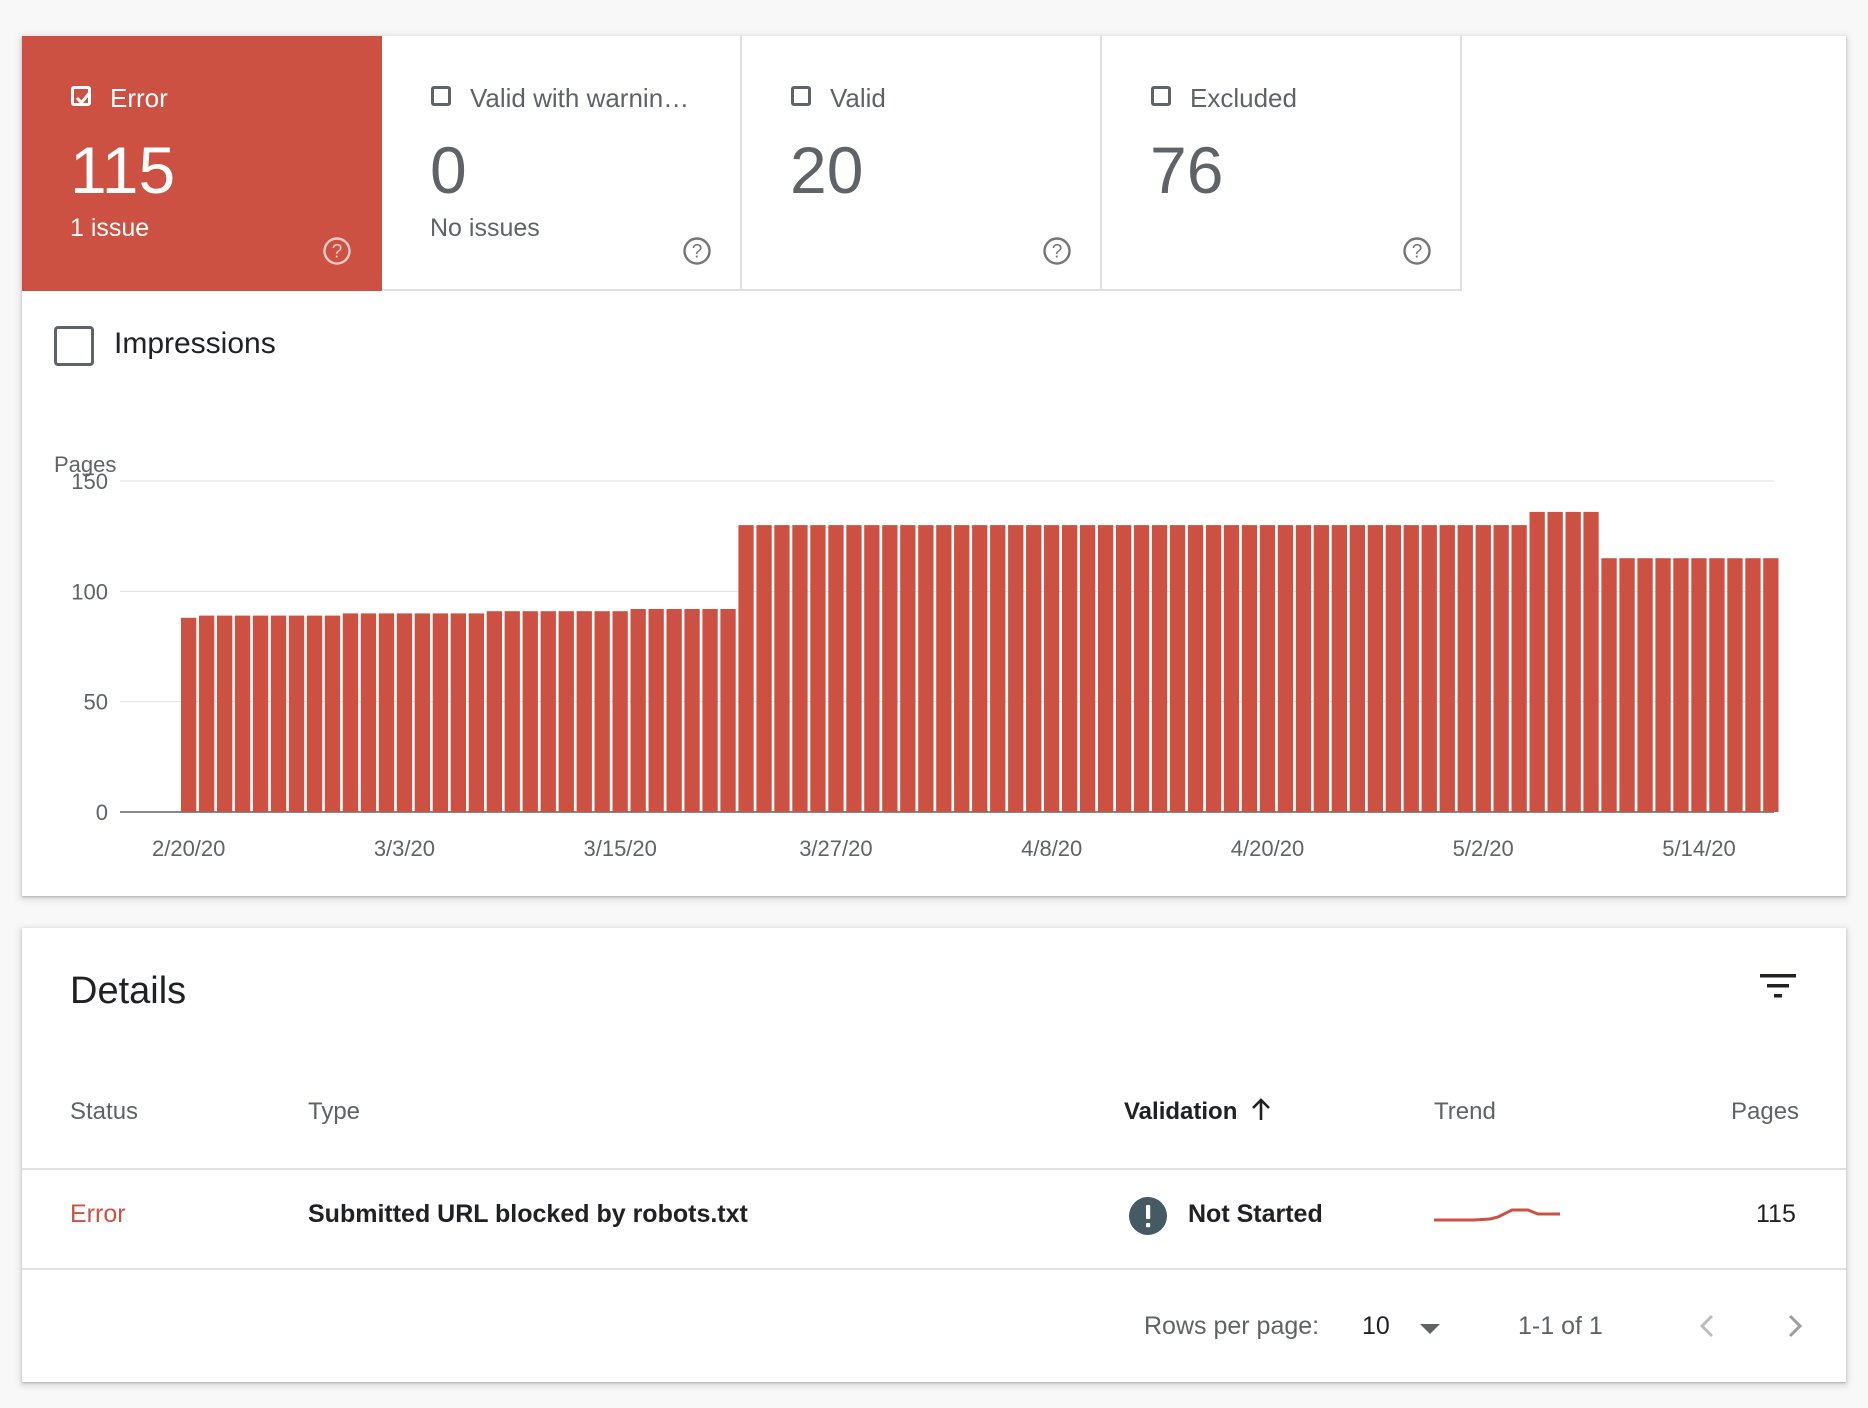  Describe the element at coordinates (1430, 1329) in the screenshot. I see `dropdown-arrow-icon` at that location.